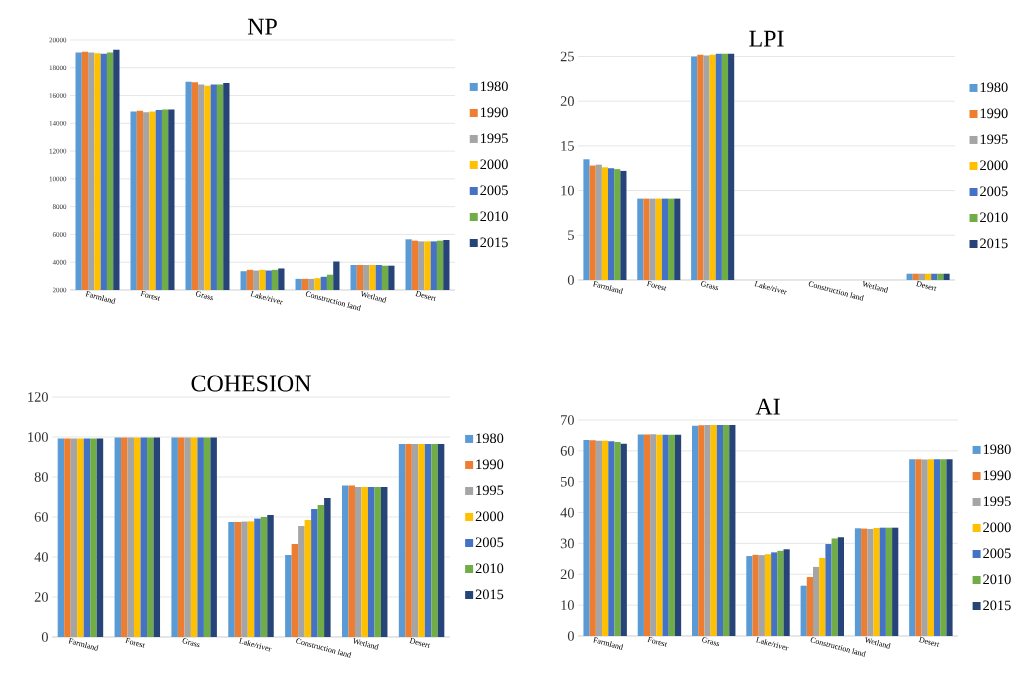  What do you see at coordinates (38, 437) in the screenshot?
I see `y-tick-label: 100` at bounding box center [38, 437].